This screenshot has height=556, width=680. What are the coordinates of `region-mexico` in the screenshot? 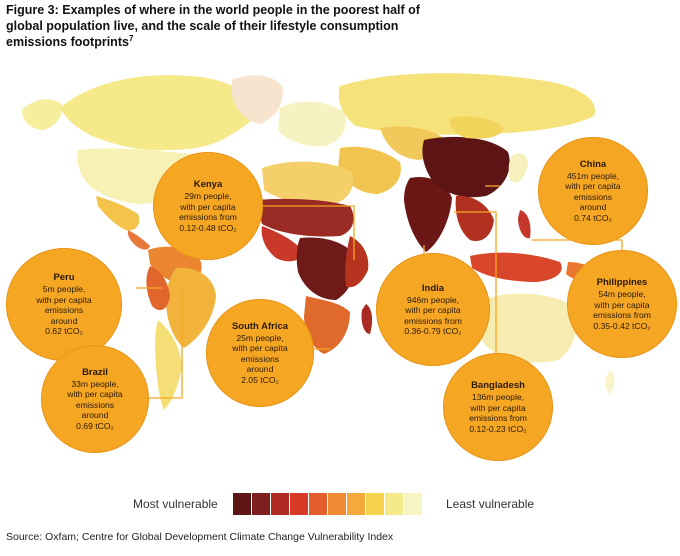 It's located at (118, 213).